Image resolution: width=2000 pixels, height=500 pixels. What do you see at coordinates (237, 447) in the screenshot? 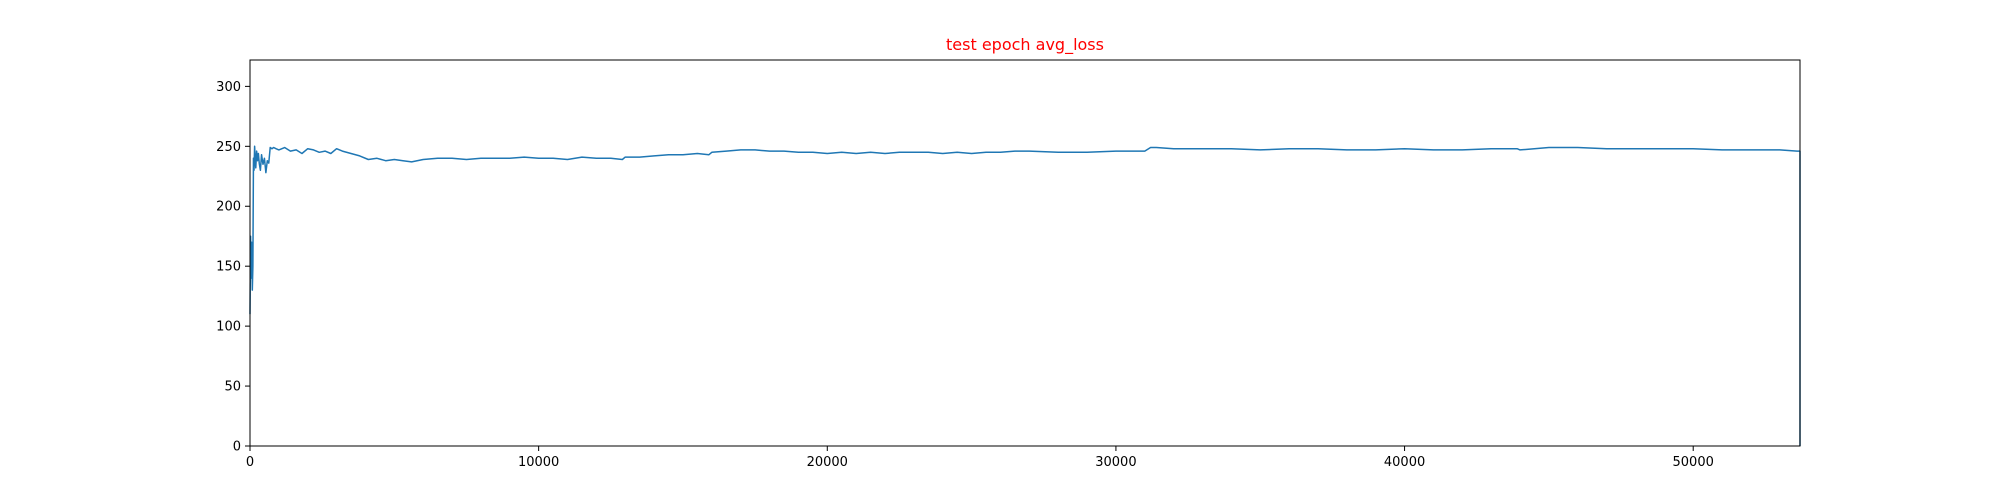
I see `y-tick-label: 0` at bounding box center [237, 447].